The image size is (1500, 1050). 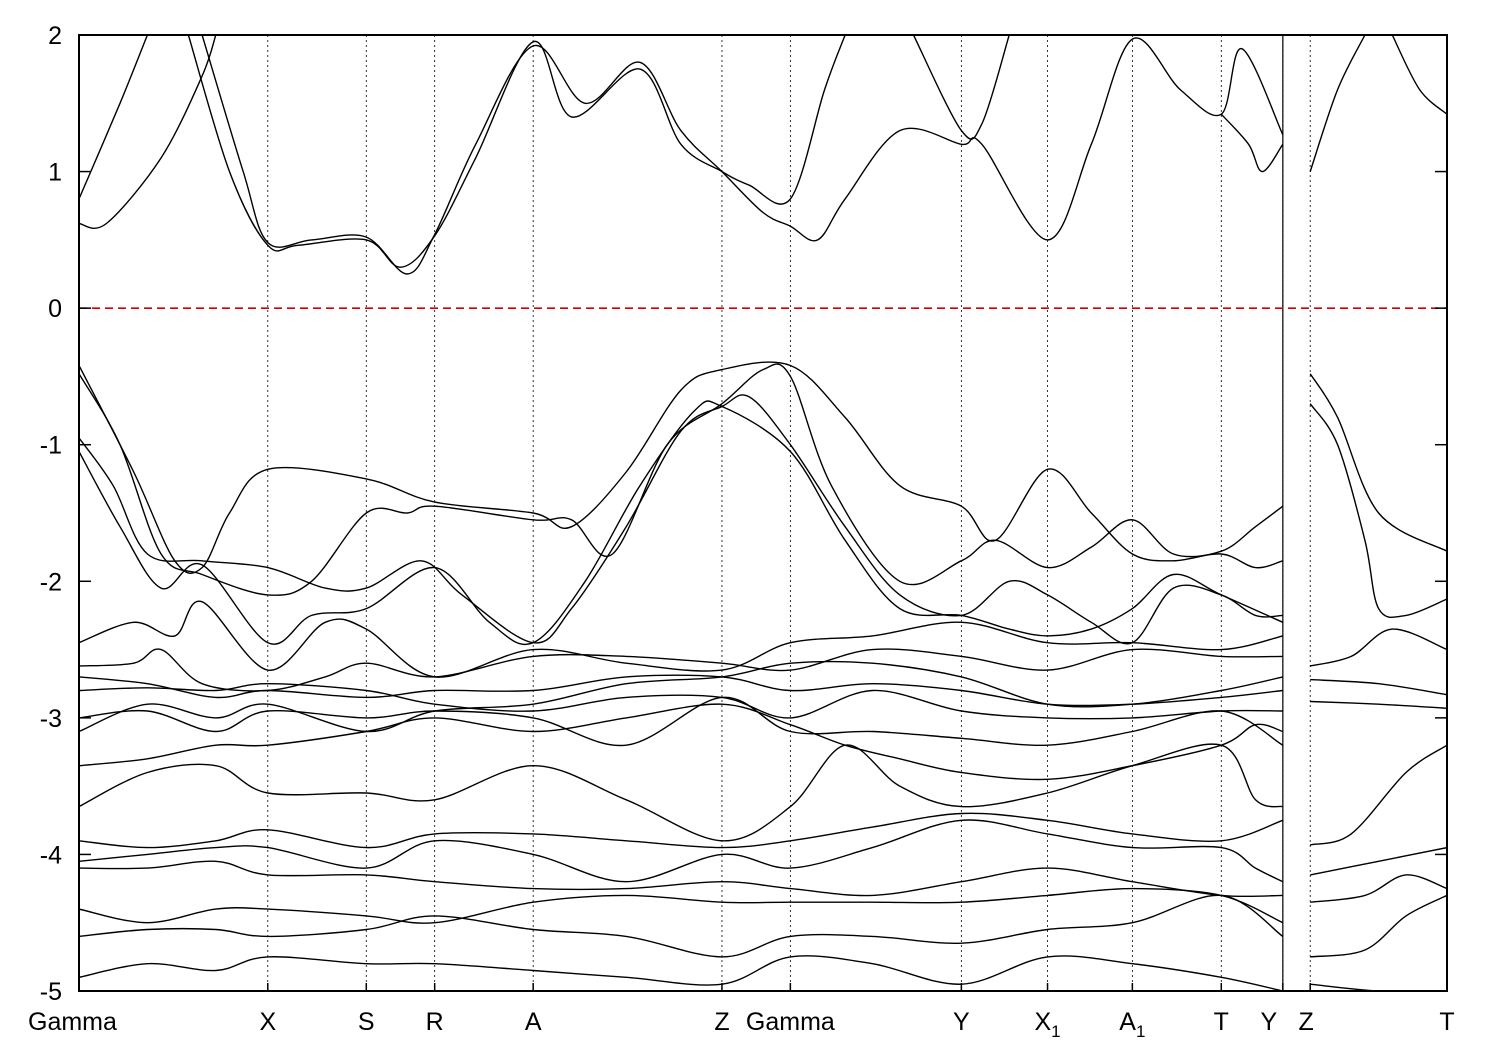 I want to click on kpoint-label-10: A1, so click(x=1132, y=1024).